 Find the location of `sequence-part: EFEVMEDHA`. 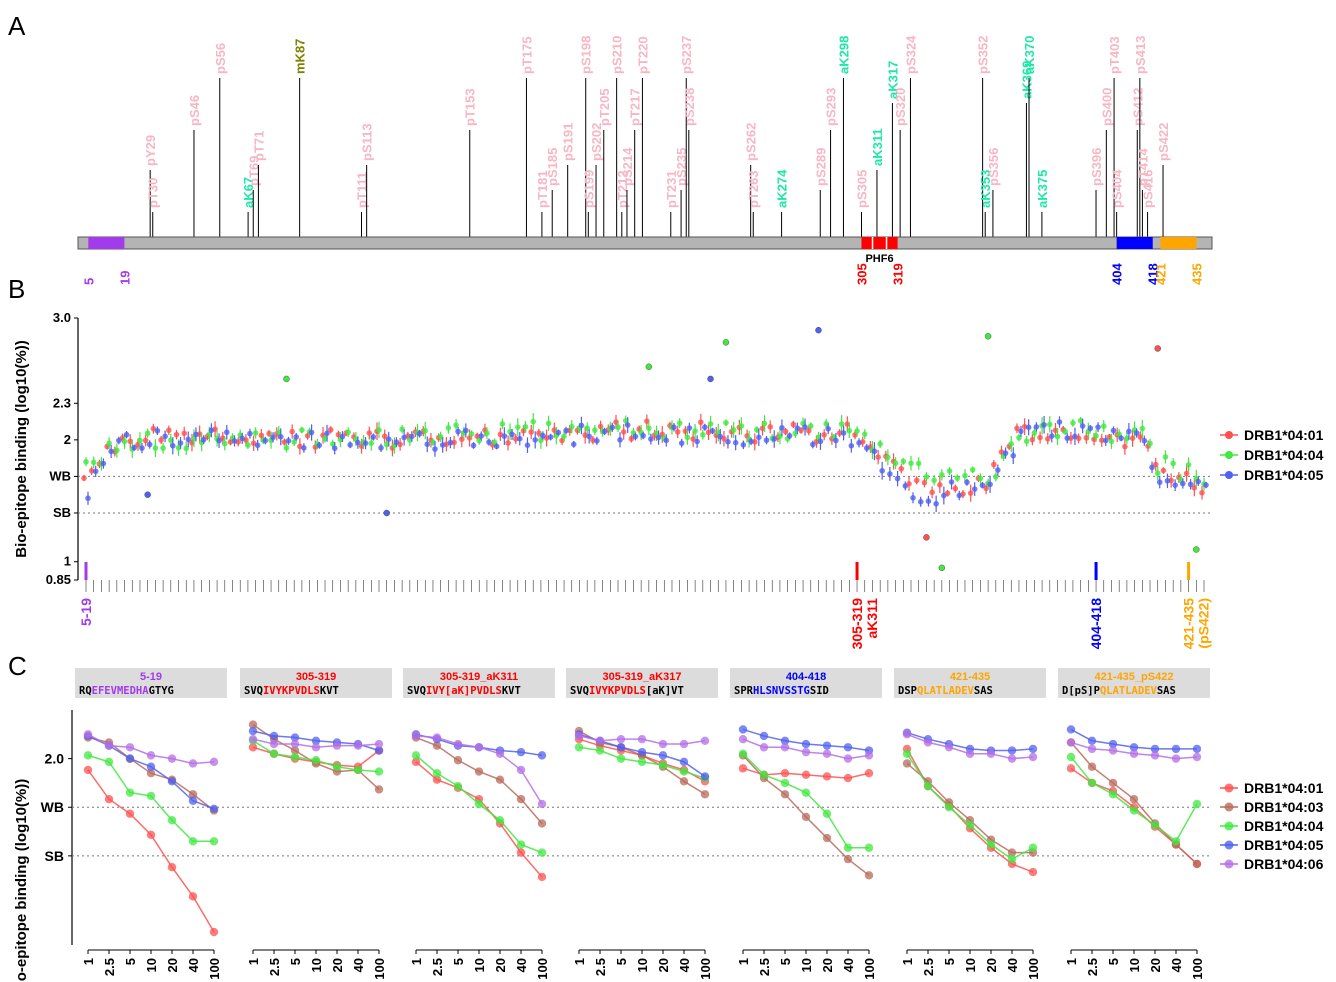

sequence-part: EFEVMEDHA is located at coordinates (121, 691).